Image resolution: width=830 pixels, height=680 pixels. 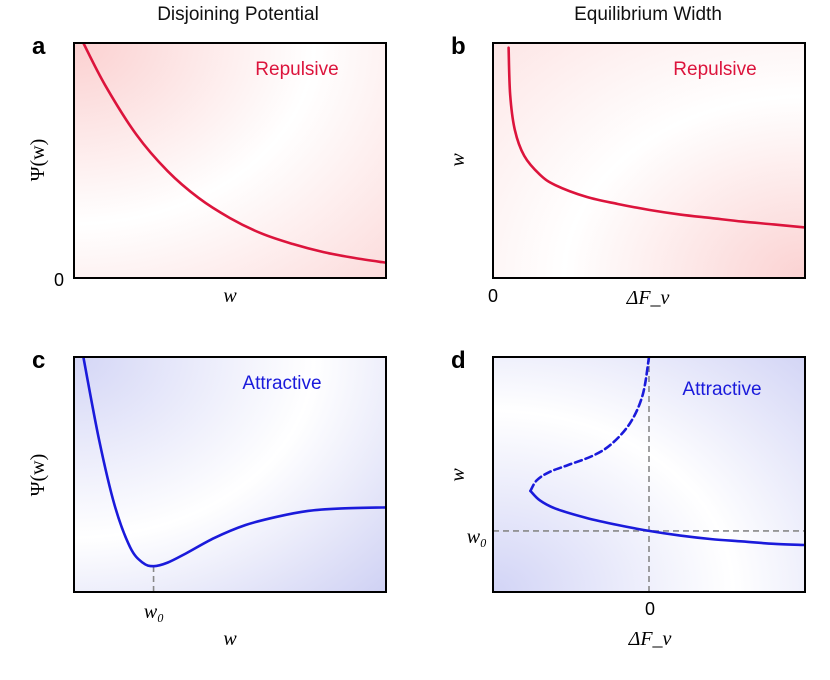 I want to click on panel-b-series-group, so click(x=656, y=137).